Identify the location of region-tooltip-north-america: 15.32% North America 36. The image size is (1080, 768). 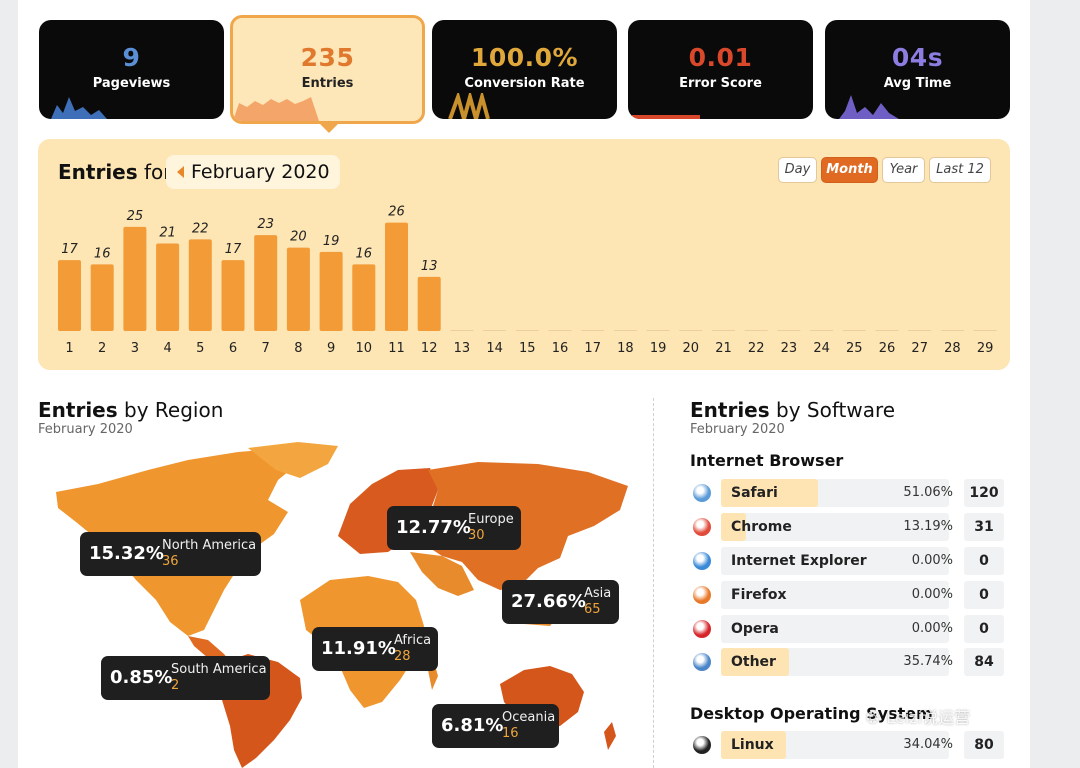
(170, 554).